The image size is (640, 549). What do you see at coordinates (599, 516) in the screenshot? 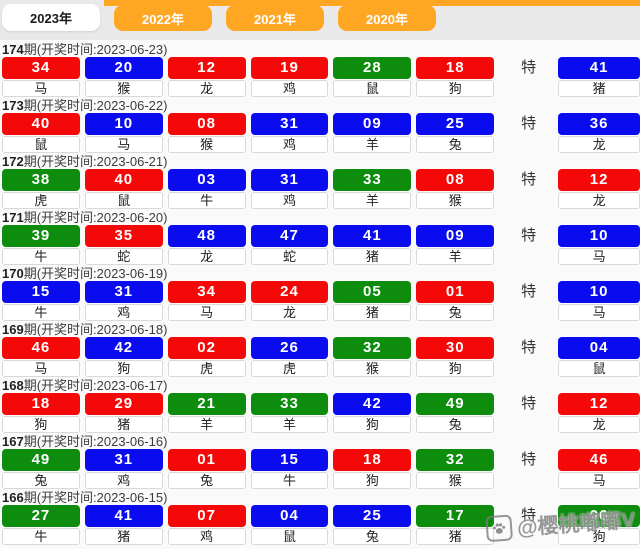
I see `number-ball: 06` at bounding box center [599, 516].